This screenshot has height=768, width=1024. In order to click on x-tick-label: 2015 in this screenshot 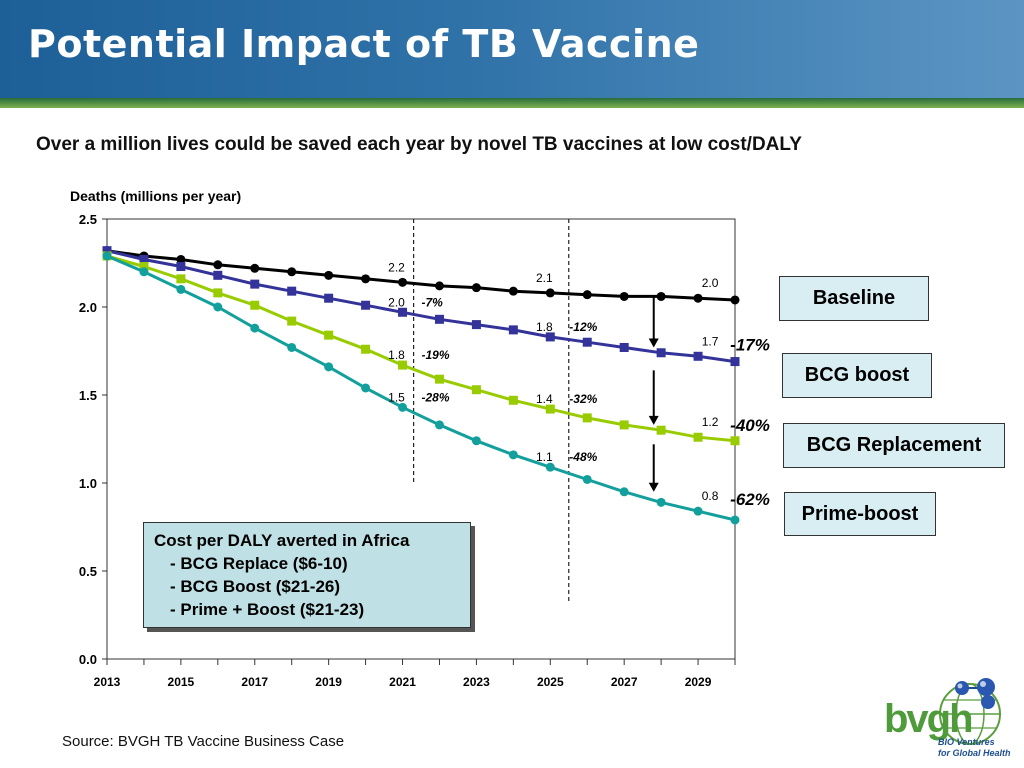, I will do `click(181, 682)`.